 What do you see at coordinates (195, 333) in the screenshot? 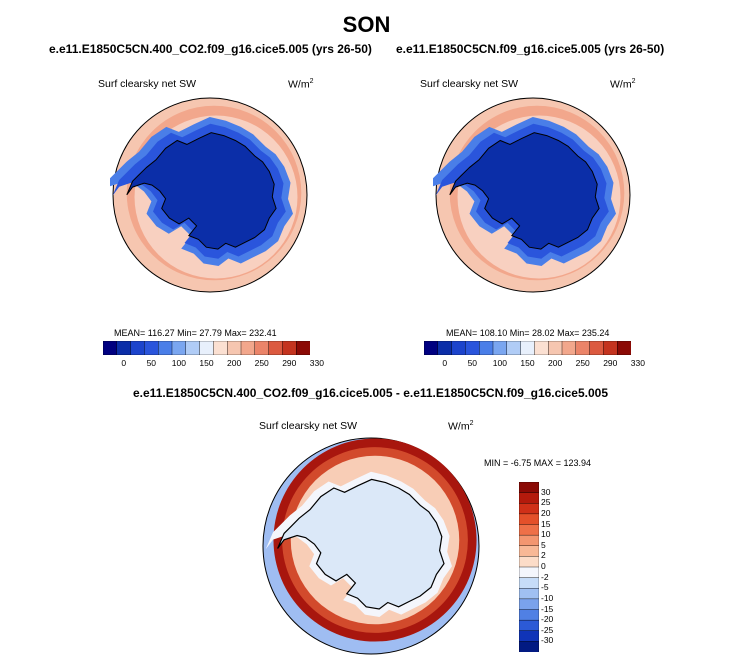
I see `panel-1-stats: MEAN= 116.27 Min= 27.79 Max= 232.41` at bounding box center [195, 333].